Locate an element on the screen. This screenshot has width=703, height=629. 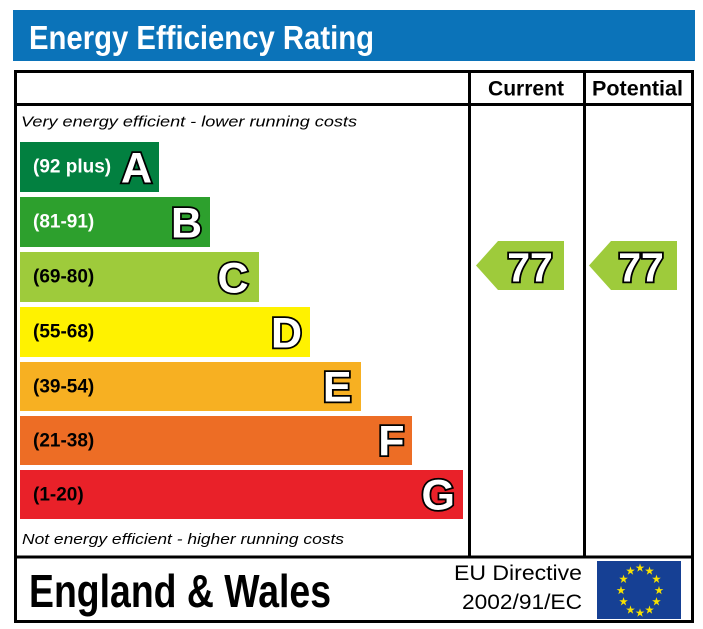
svg-text: (81-91) is located at coordinates (63, 222).